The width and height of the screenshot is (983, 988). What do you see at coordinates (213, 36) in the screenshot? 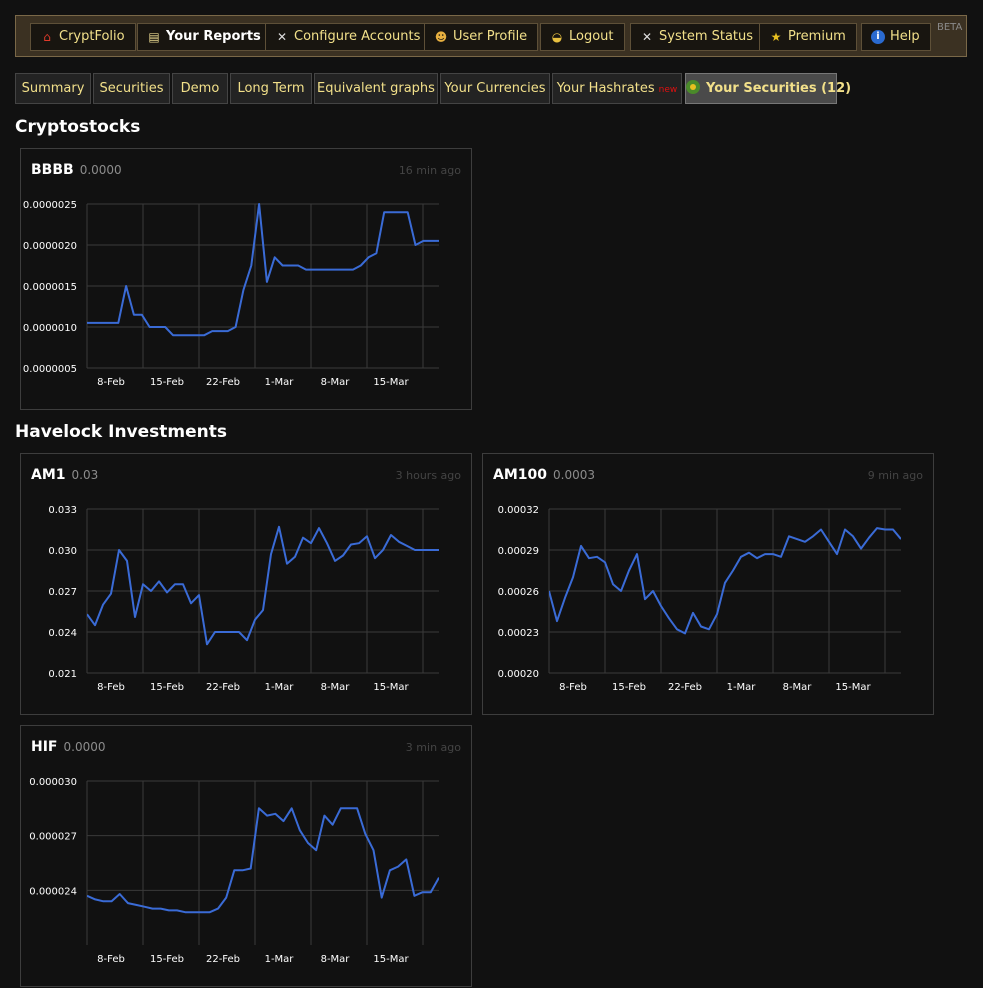
I see `nav-your-reports-label: Your Reports` at bounding box center [213, 36].